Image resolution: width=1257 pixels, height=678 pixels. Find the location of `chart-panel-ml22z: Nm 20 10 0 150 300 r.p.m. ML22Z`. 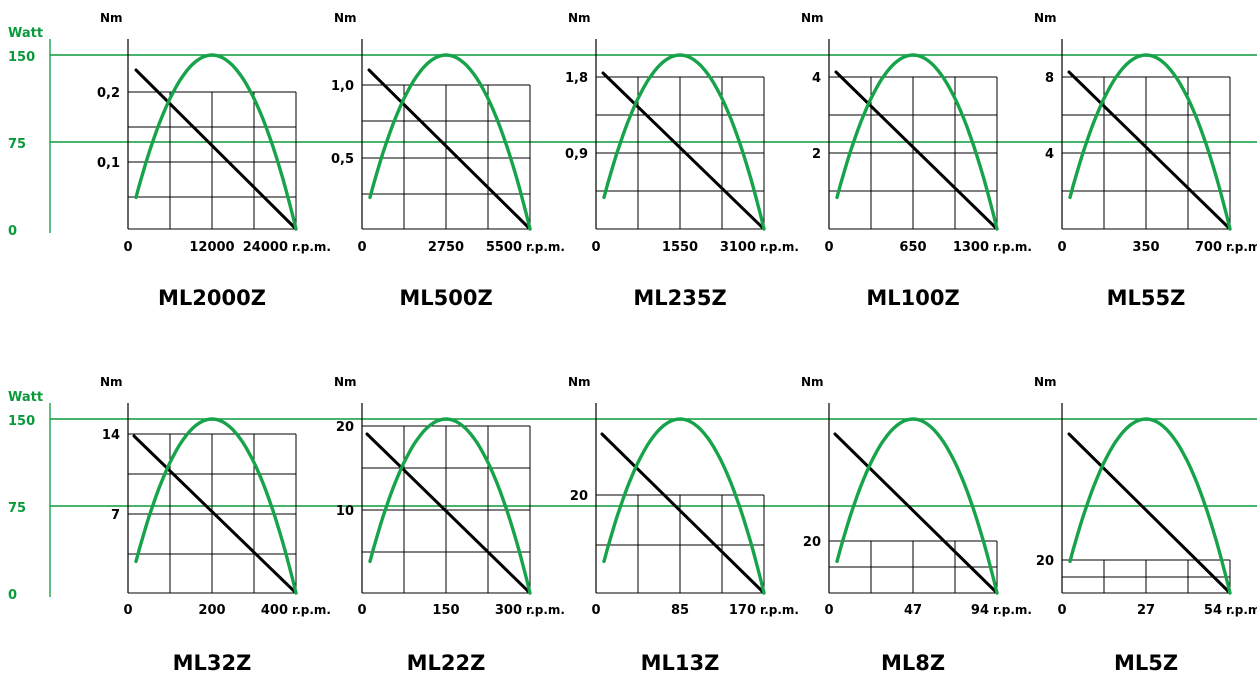

chart-panel-ml22z: Nm 20 10 0 150 300 r.p.m. ML22Z is located at coordinates (449, 525).